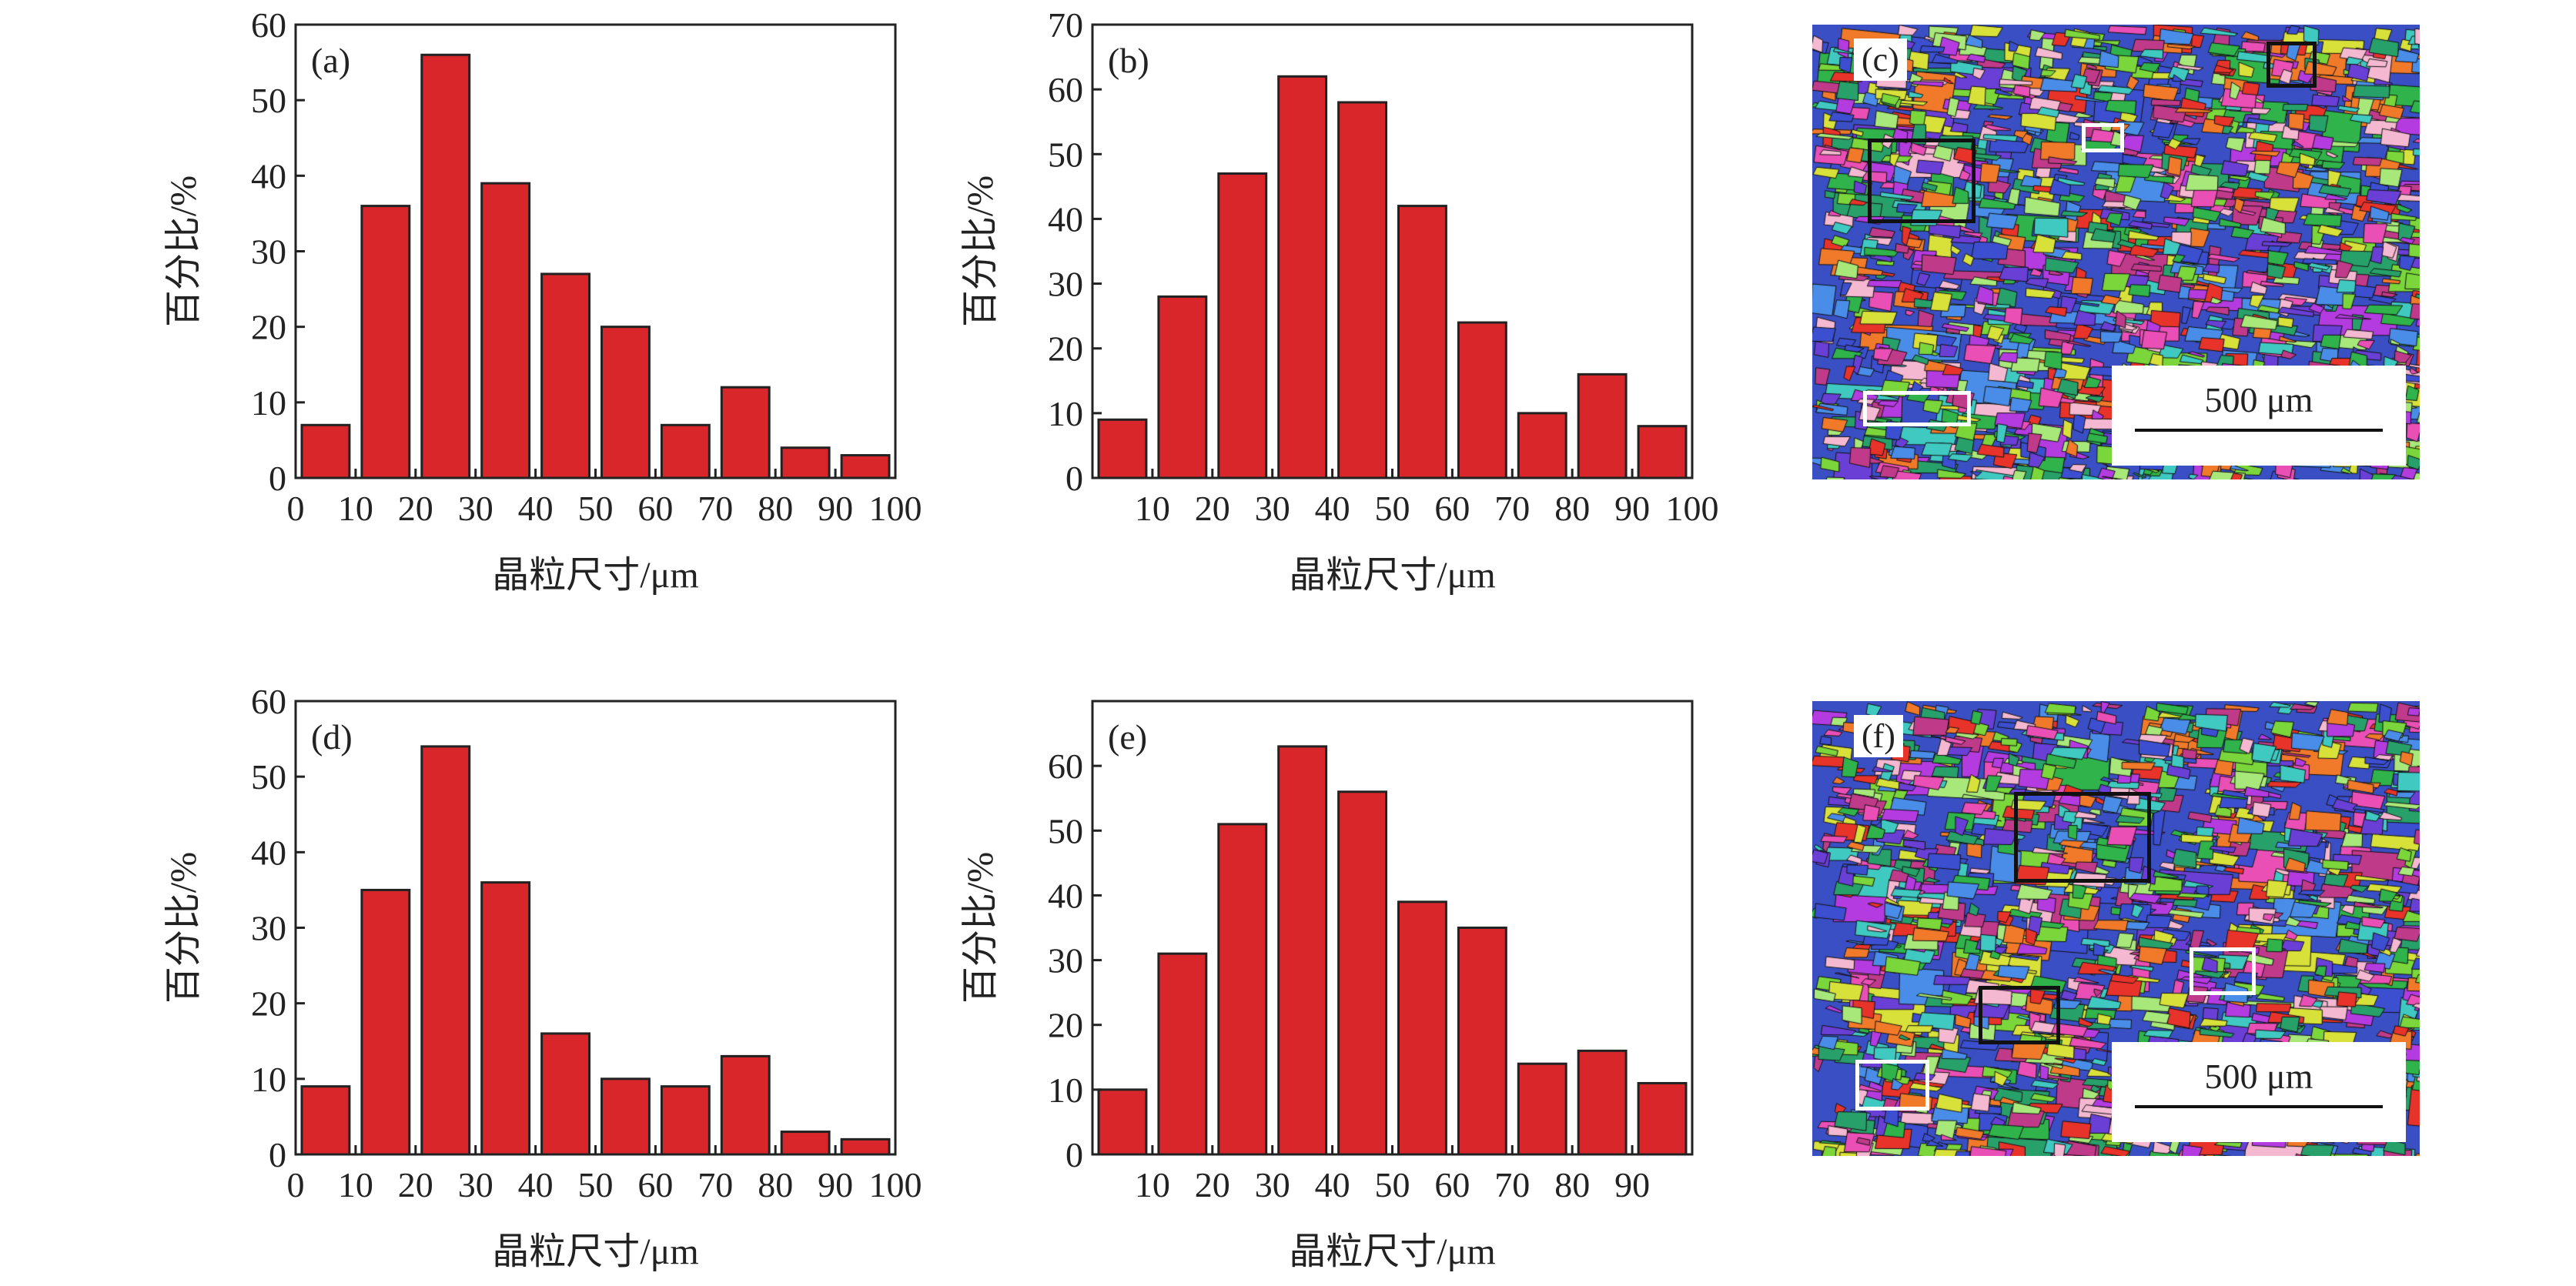 This screenshot has width=2576, height=1286. What do you see at coordinates (1127, 737) in the screenshot?
I see `panel-label: (e)` at bounding box center [1127, 737].